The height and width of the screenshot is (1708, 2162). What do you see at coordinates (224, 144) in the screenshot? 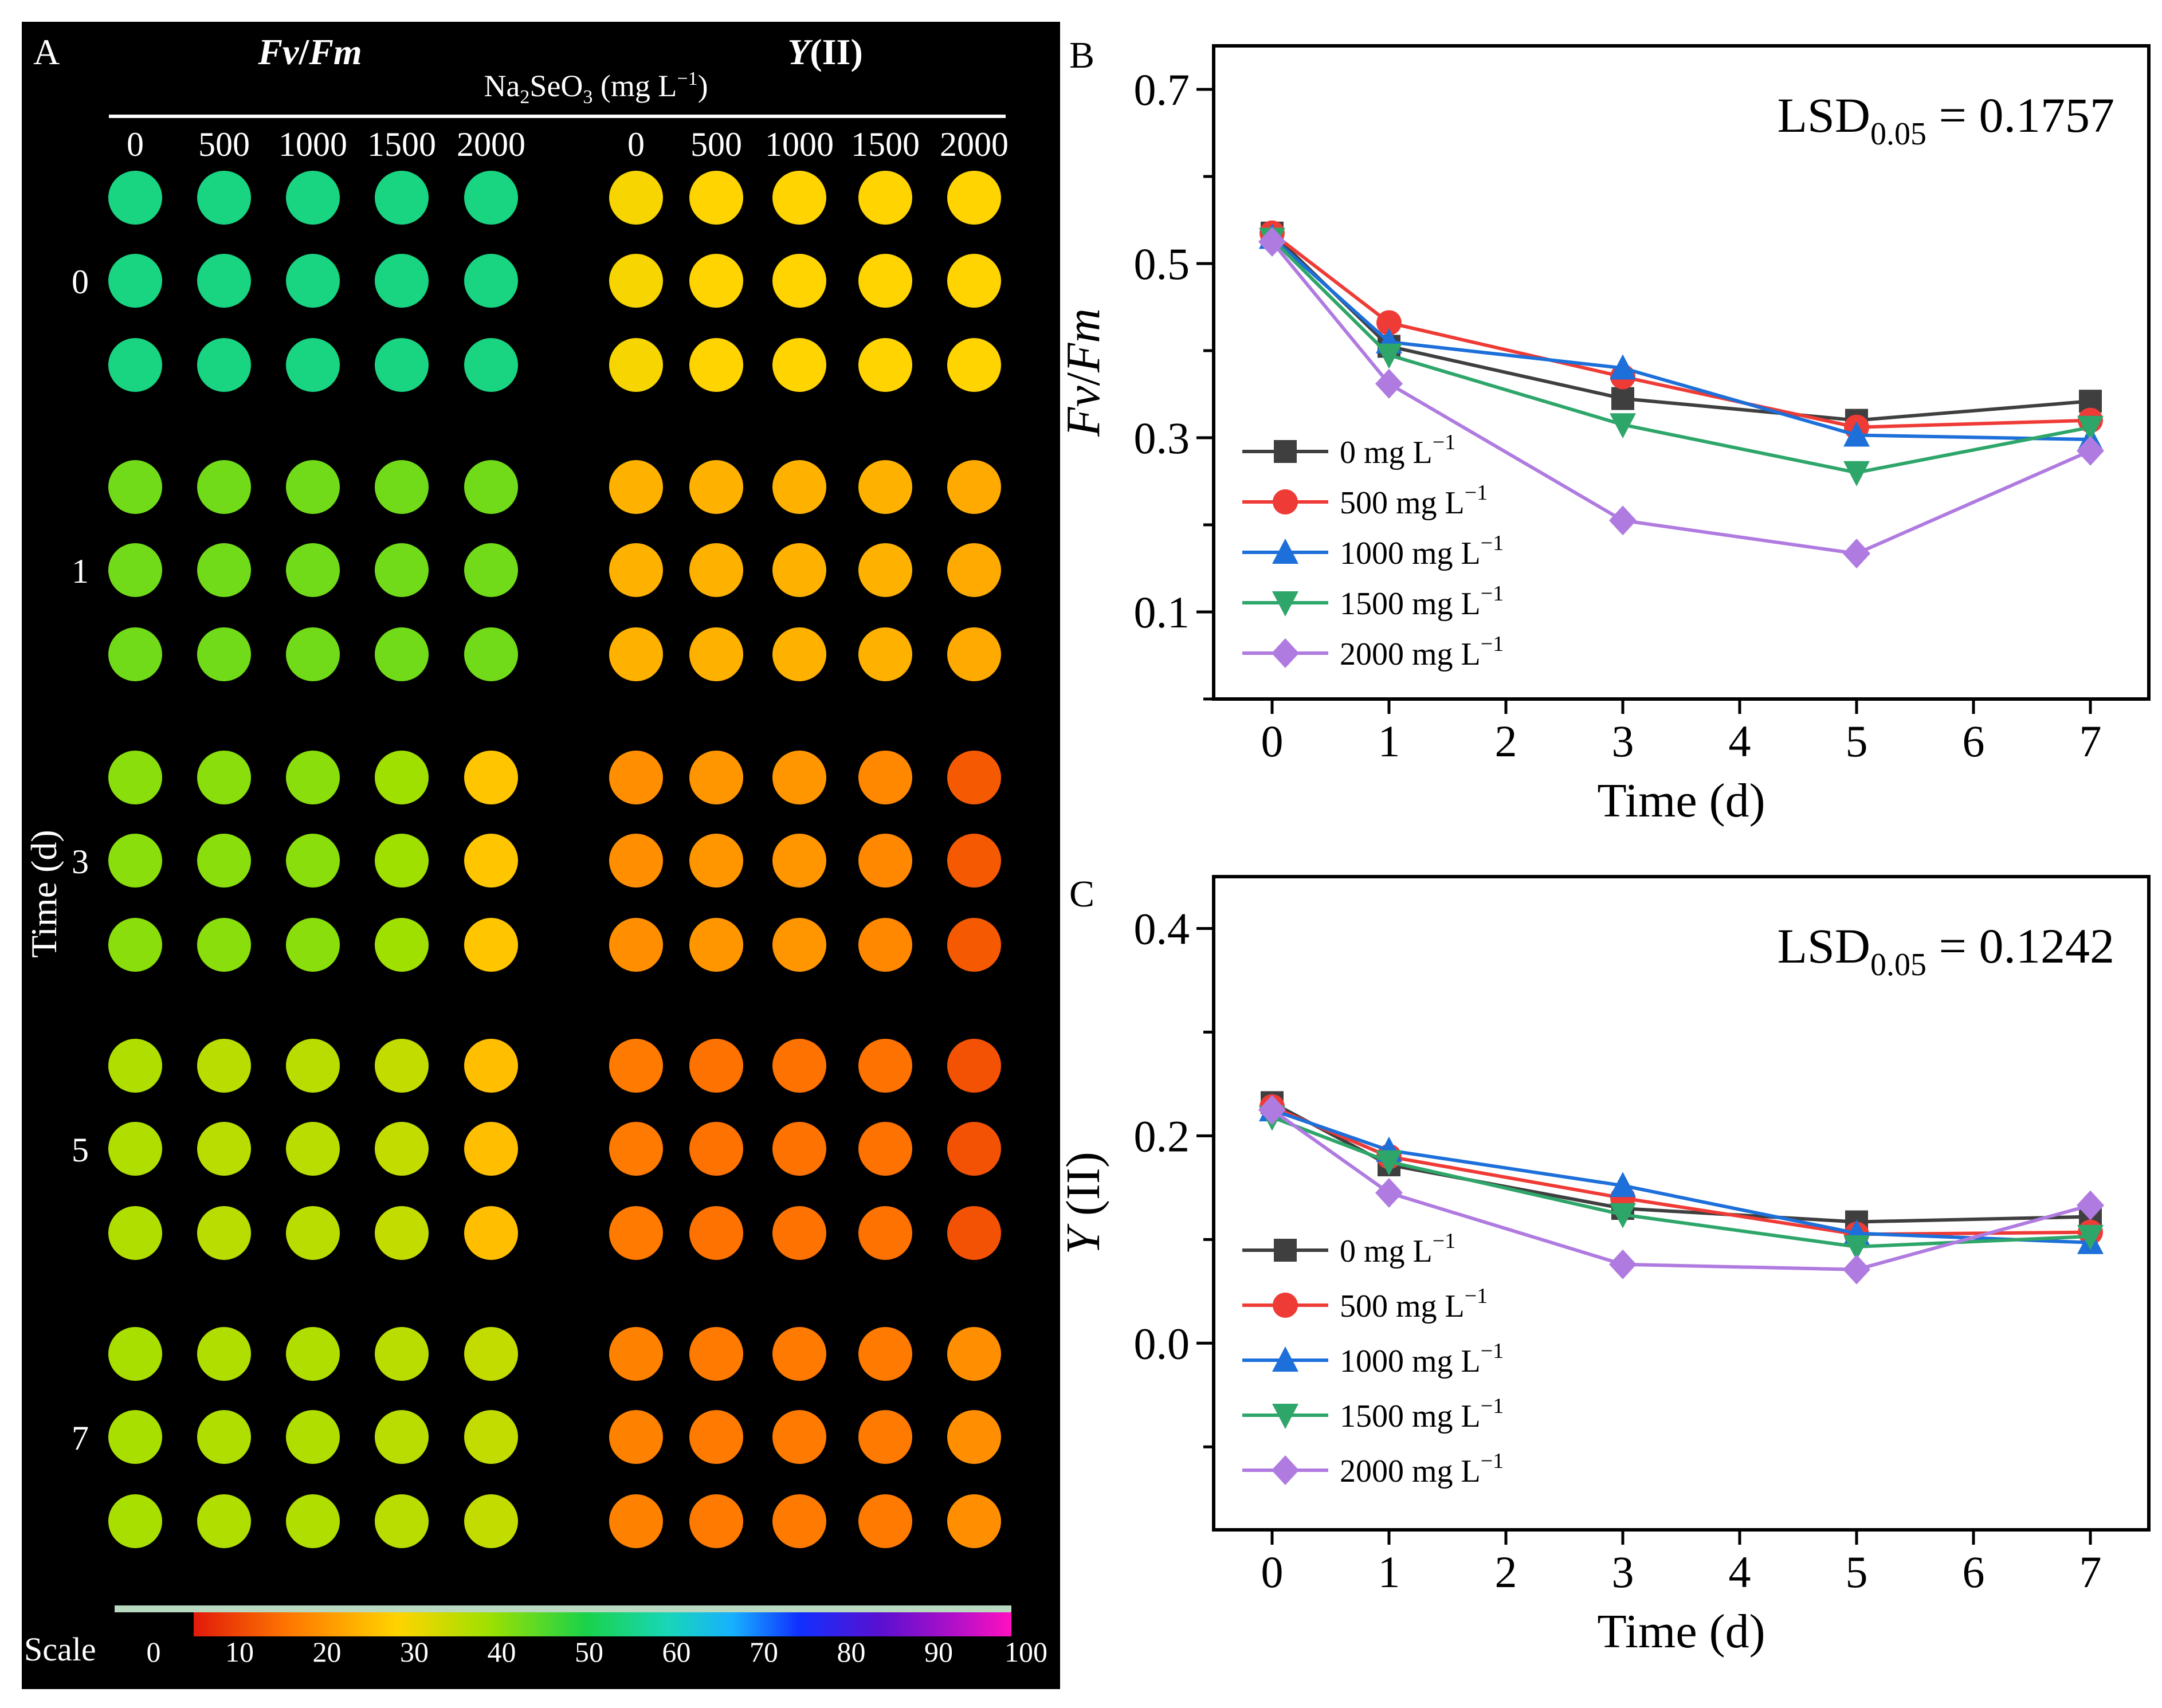
I see `fvfm-concentration-label: 500` at bounding box center [224, 144].